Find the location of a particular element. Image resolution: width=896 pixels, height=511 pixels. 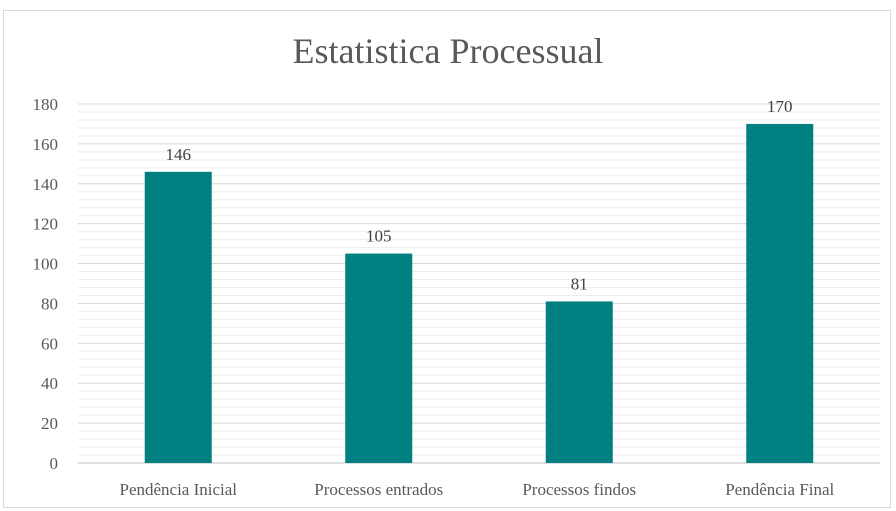

data-label: 81 is located at coordinates (579, 283).